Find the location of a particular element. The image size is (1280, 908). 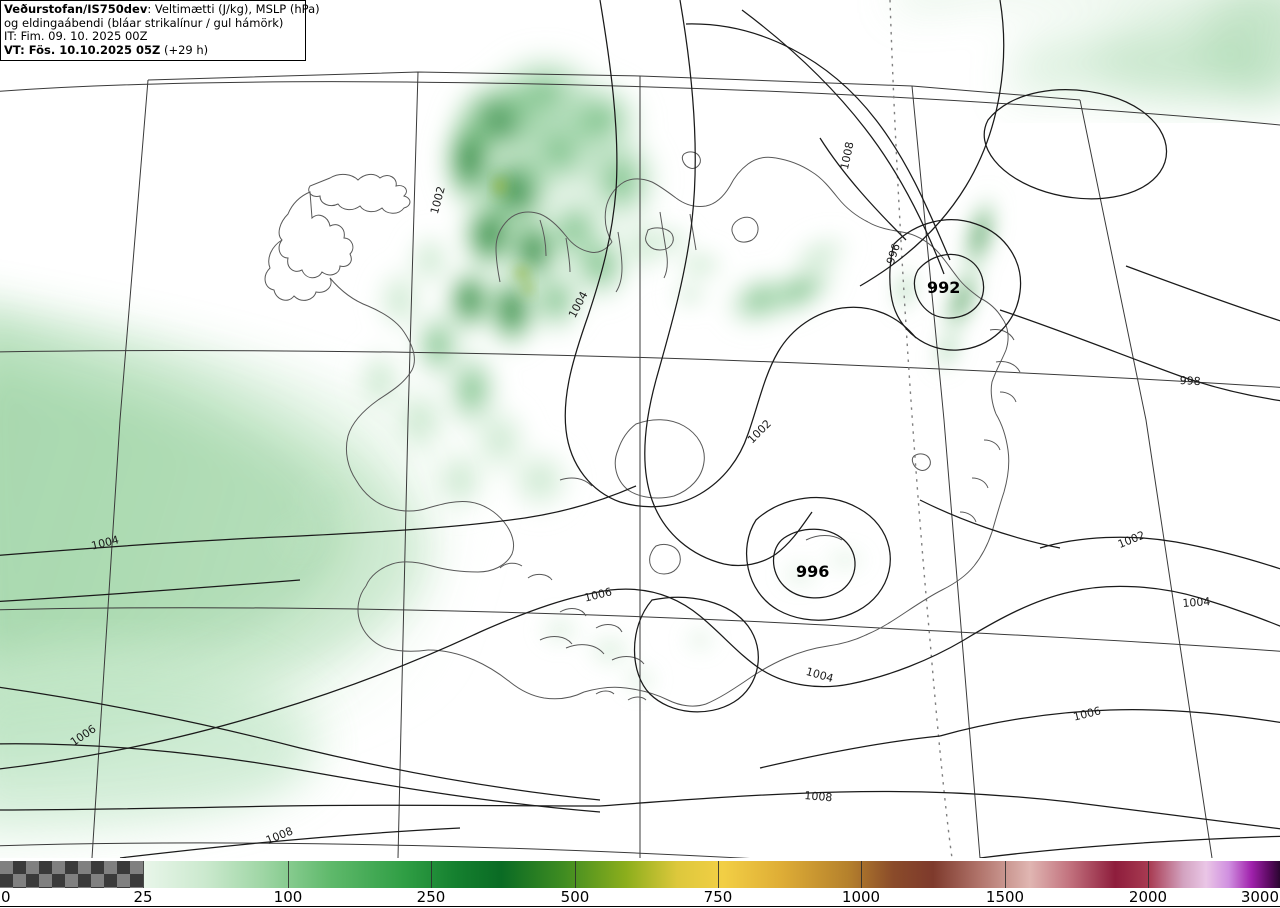

colorbar-tick-label: 250 is located at coordinates (431, 897).